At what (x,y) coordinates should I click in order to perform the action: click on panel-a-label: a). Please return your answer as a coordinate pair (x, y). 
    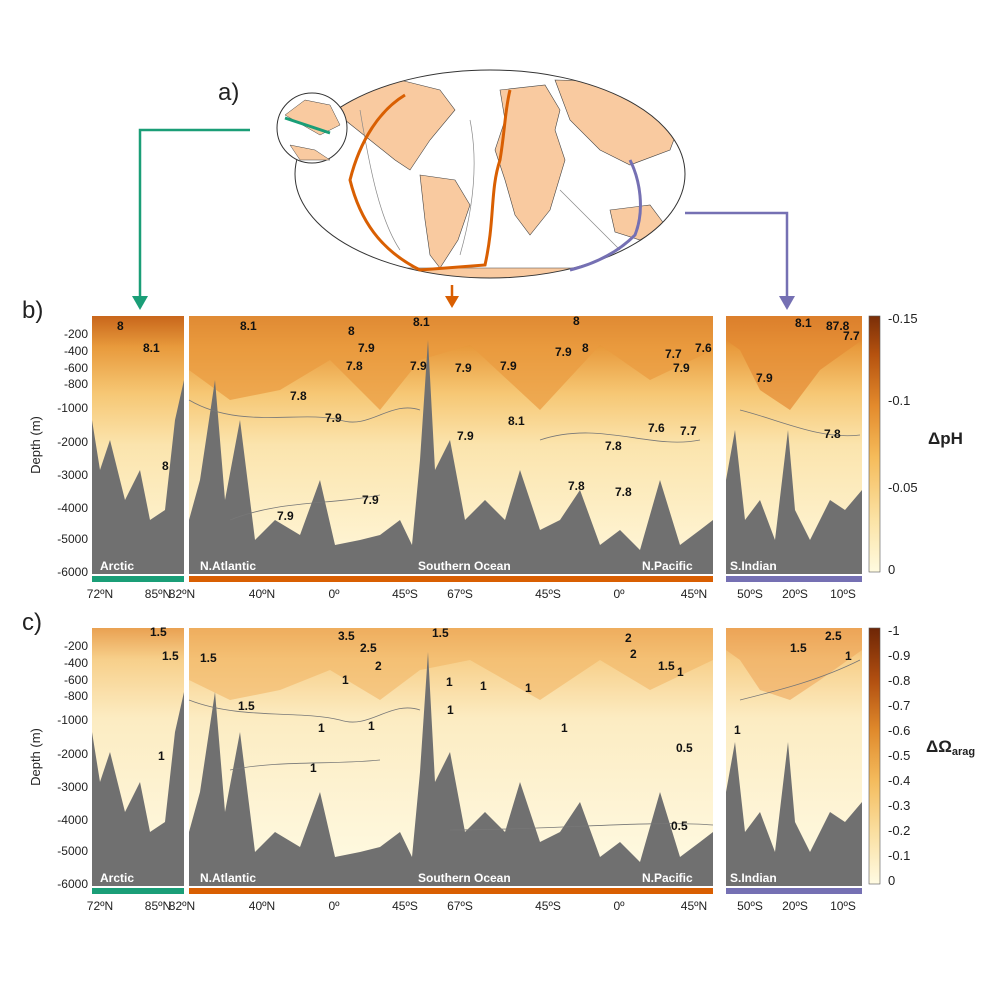
    Looking at the image, I should click on (228, 92).